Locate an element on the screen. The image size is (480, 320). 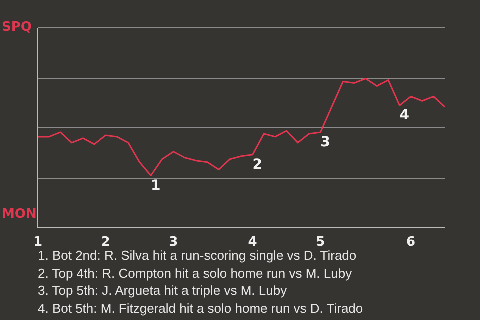
text: SPQ is located at coordinates (17, 27).